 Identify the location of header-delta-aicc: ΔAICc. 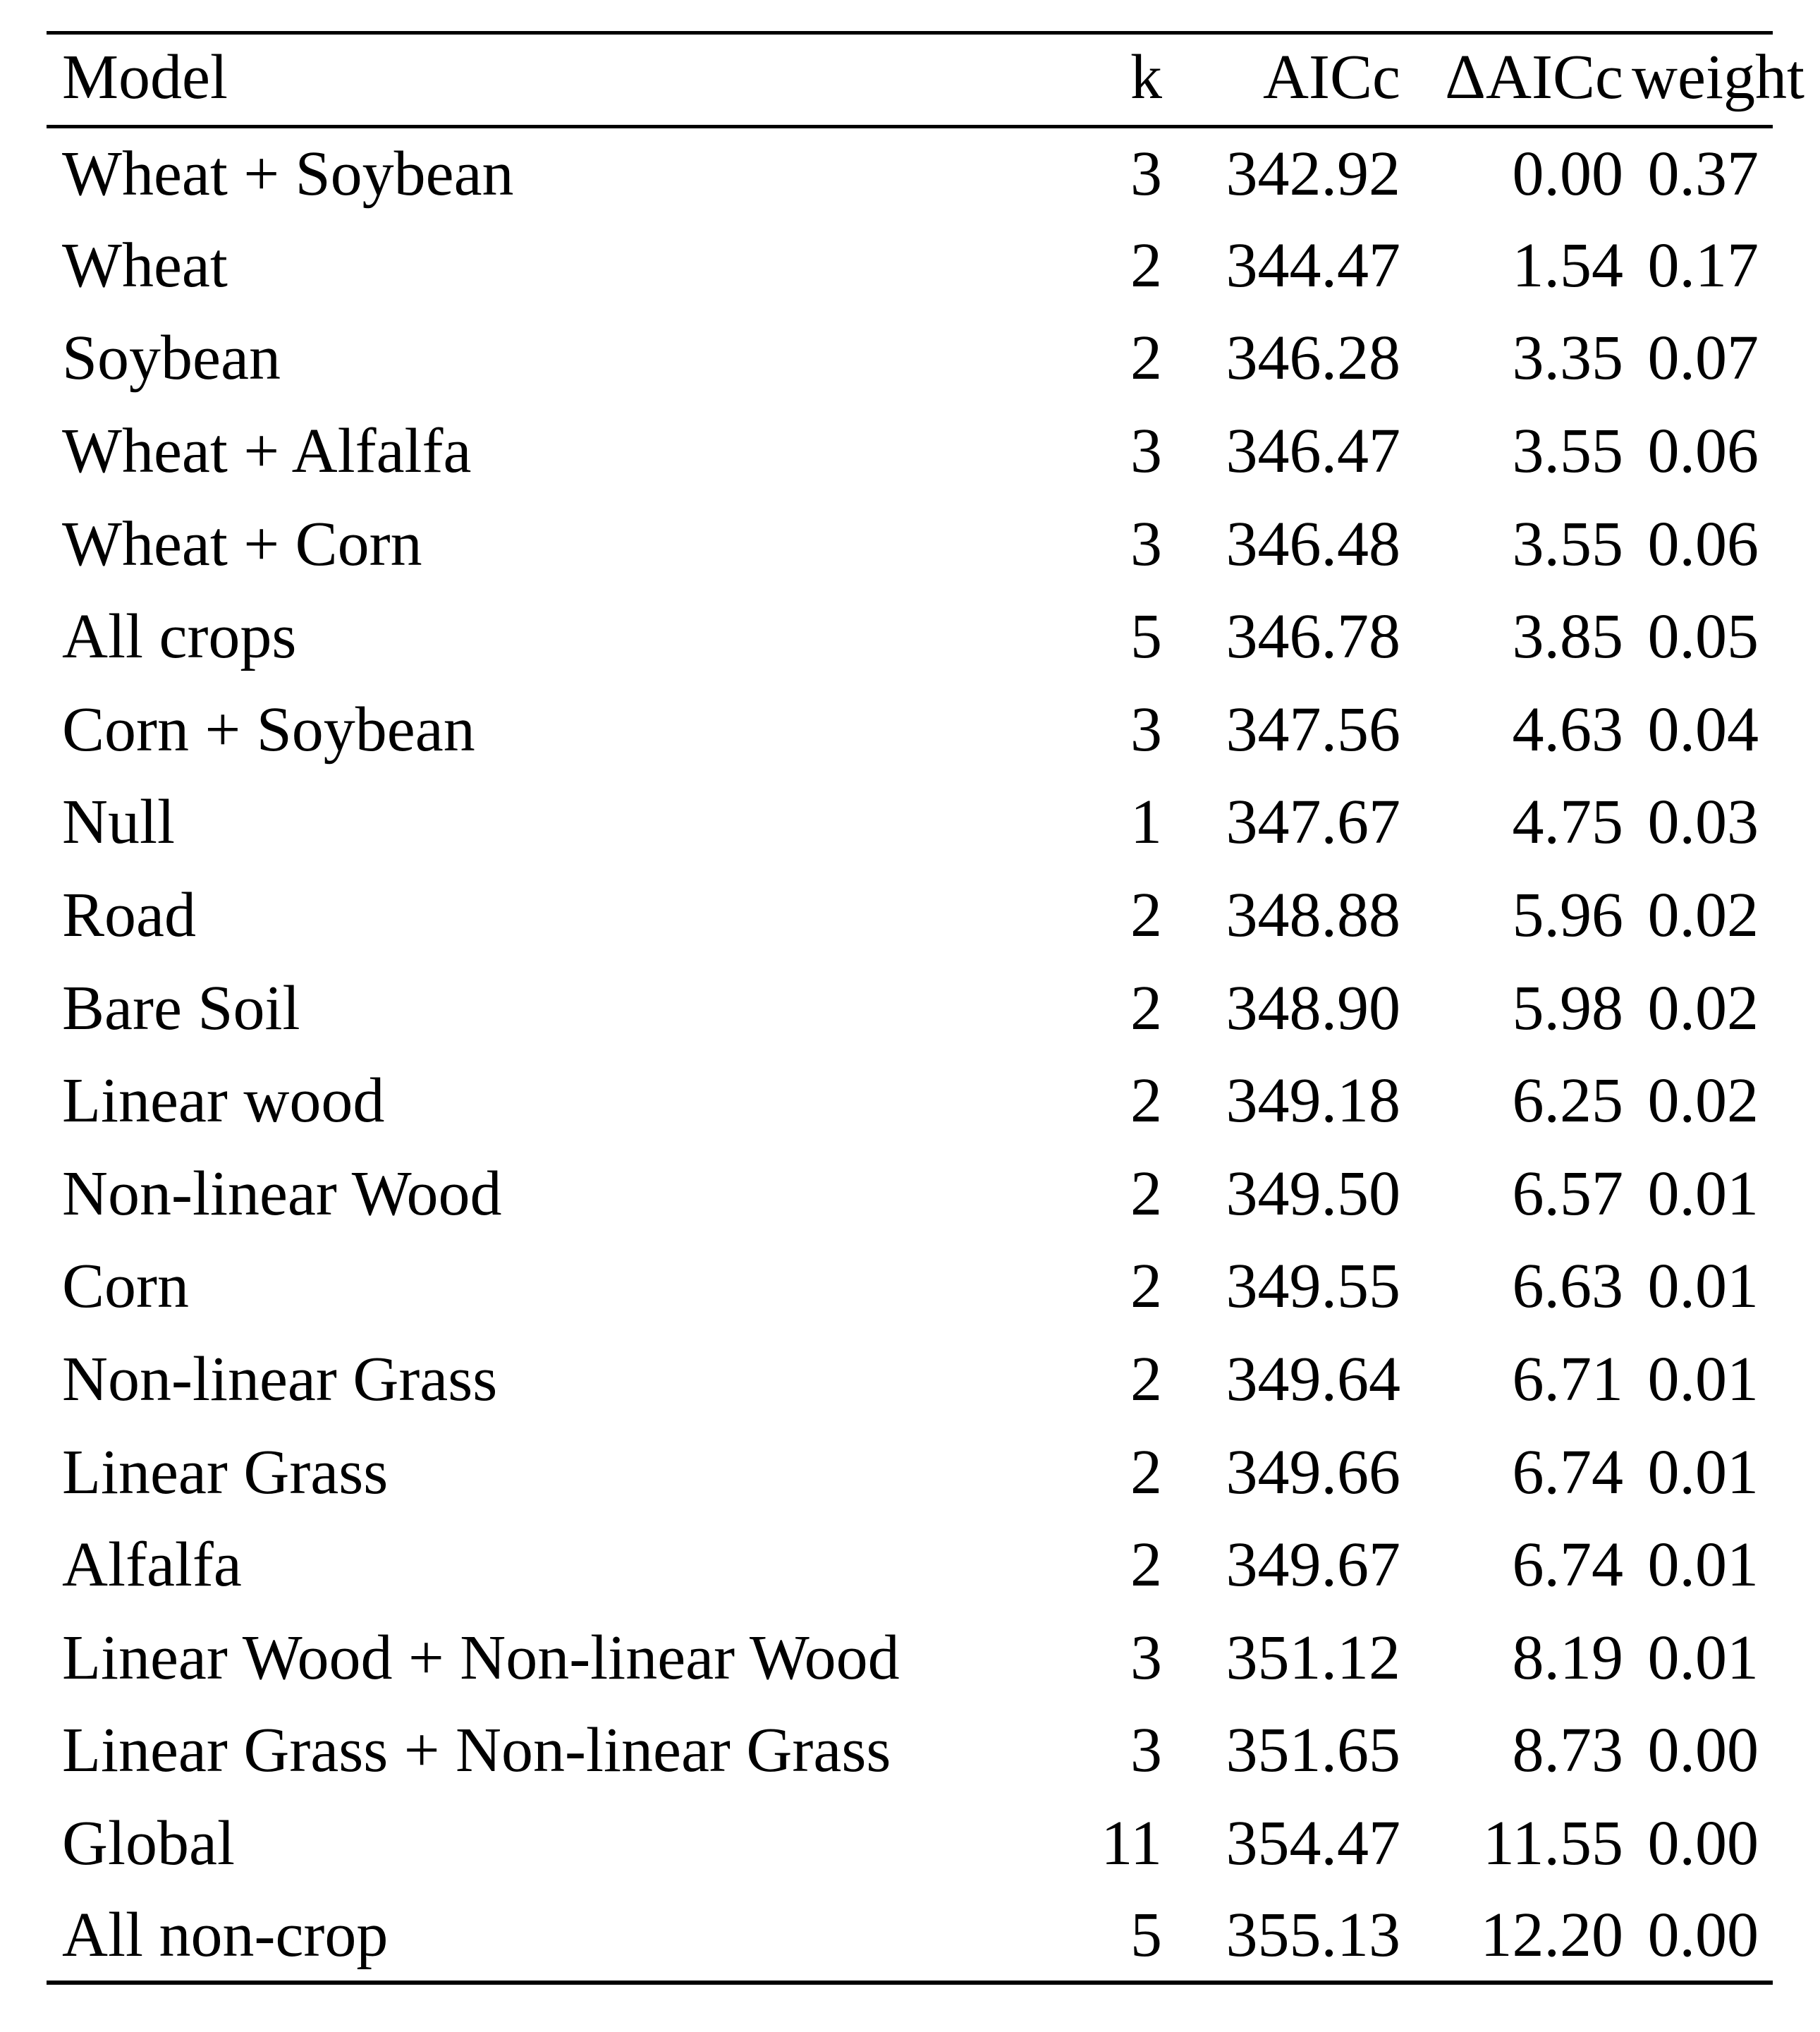
(1519, 80).